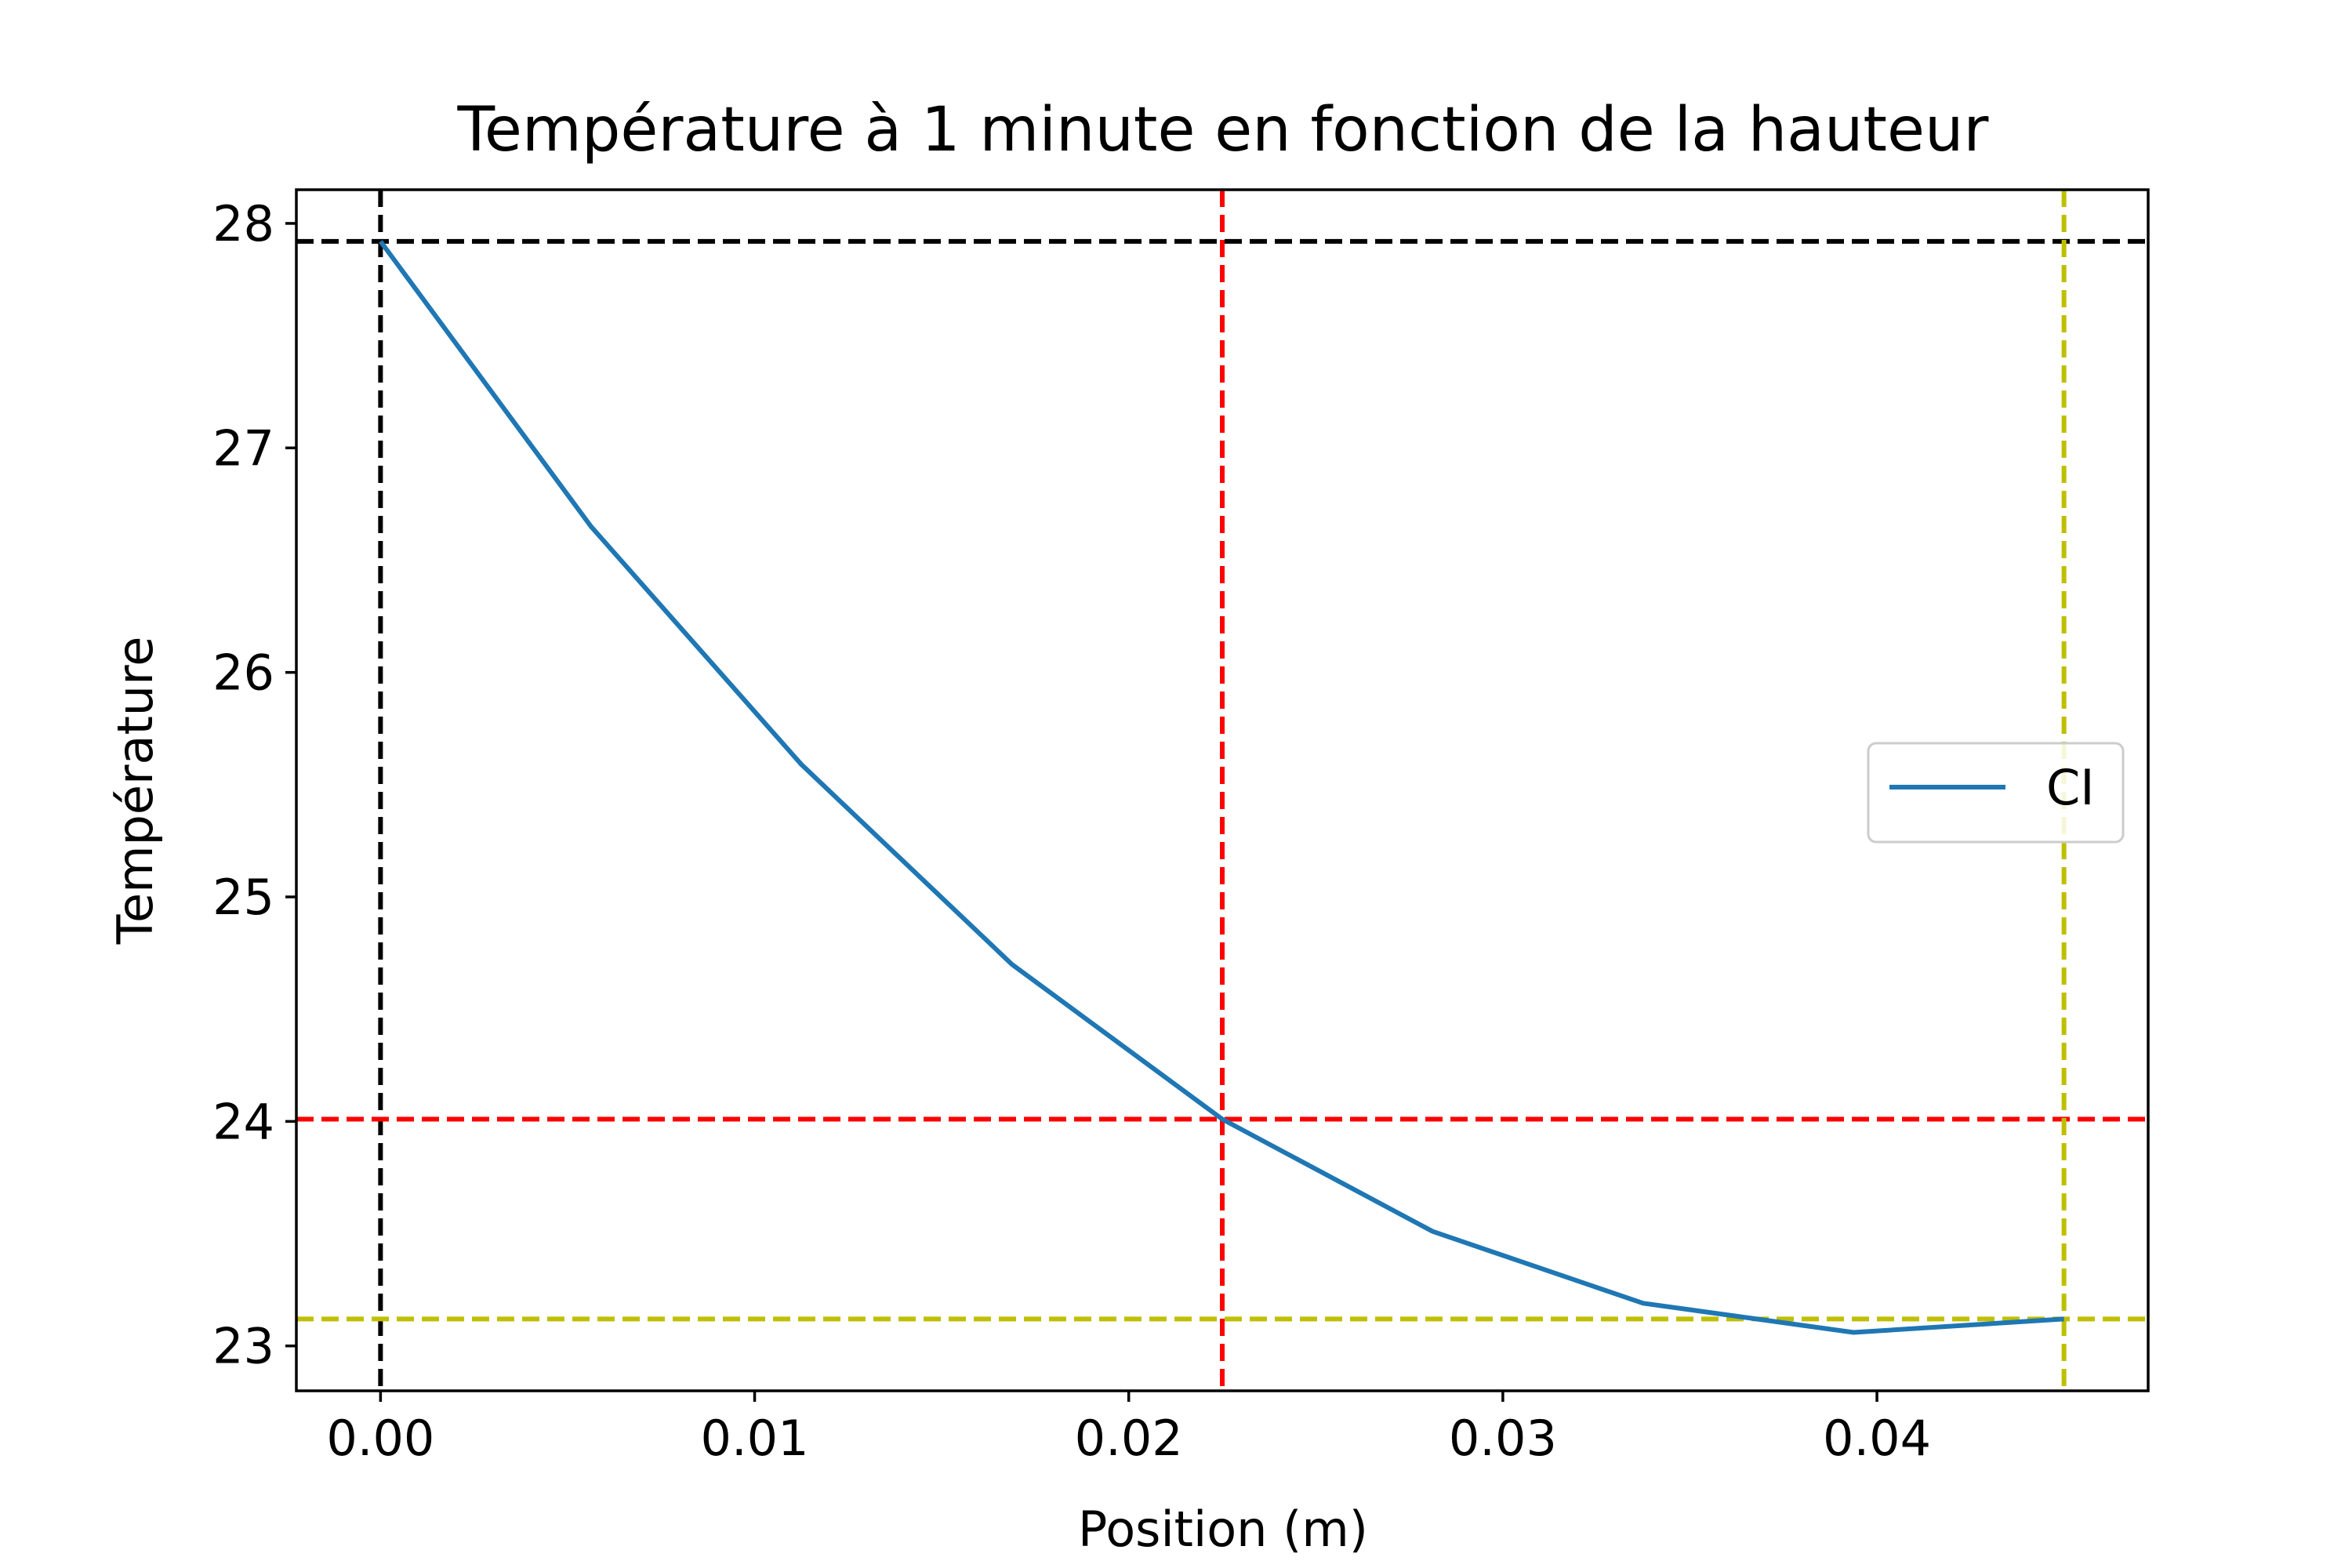 The width and height of the screenshot is (2352, 1568). Describe the element at coordinates (243, 897) in the screenshot. I see `y-tick-label: 25` at that location.